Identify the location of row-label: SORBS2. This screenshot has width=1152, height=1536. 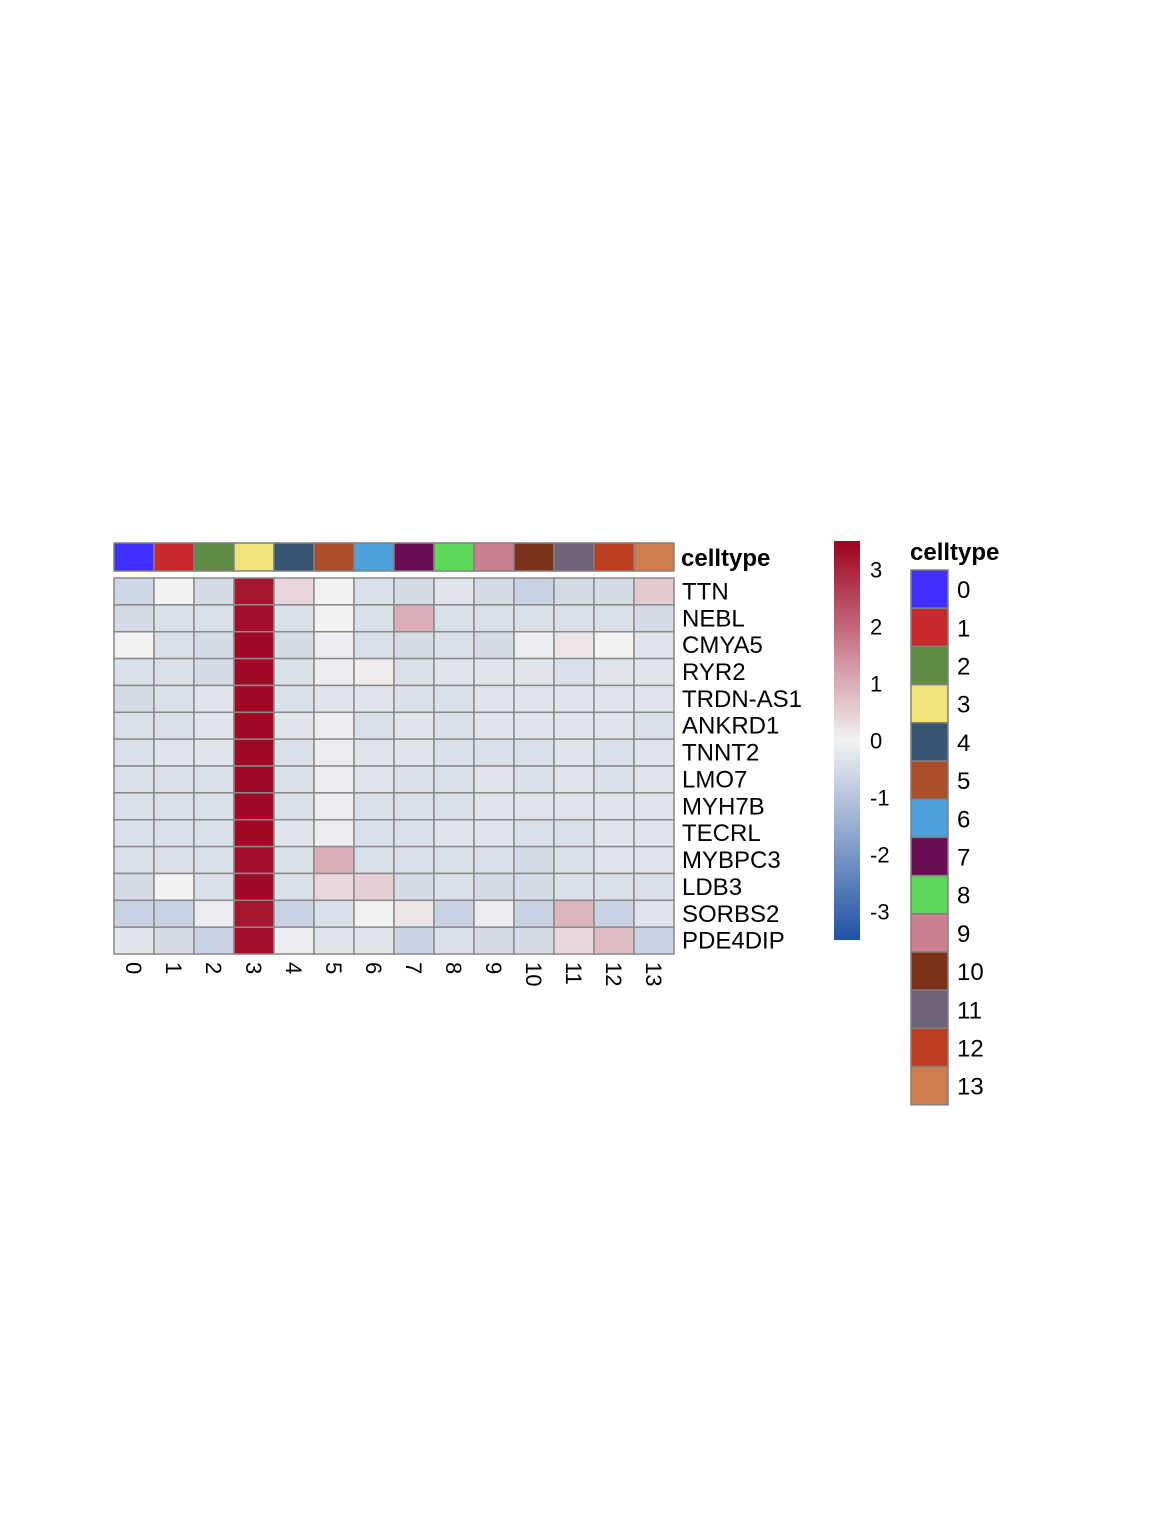
(730, 914).